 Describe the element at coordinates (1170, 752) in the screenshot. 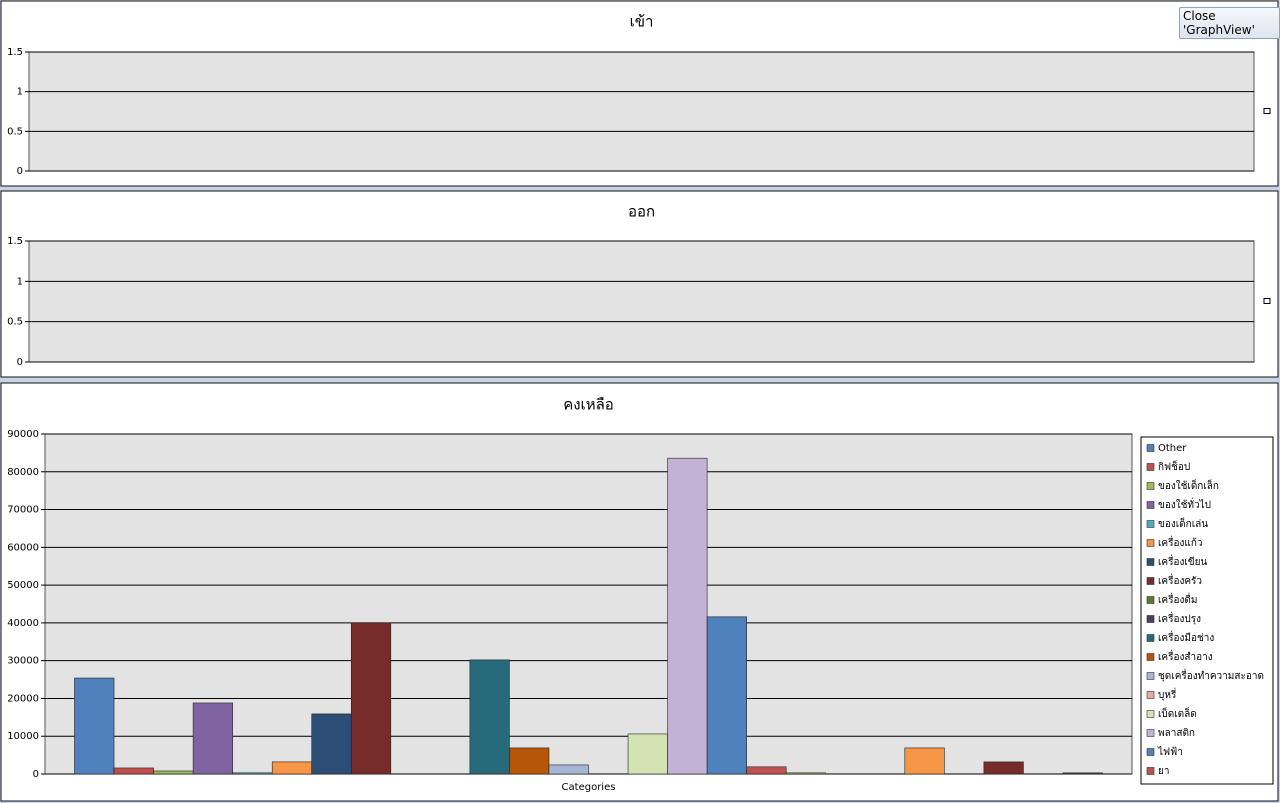

I see `legend-label: ไฟฟ้า` at that location.